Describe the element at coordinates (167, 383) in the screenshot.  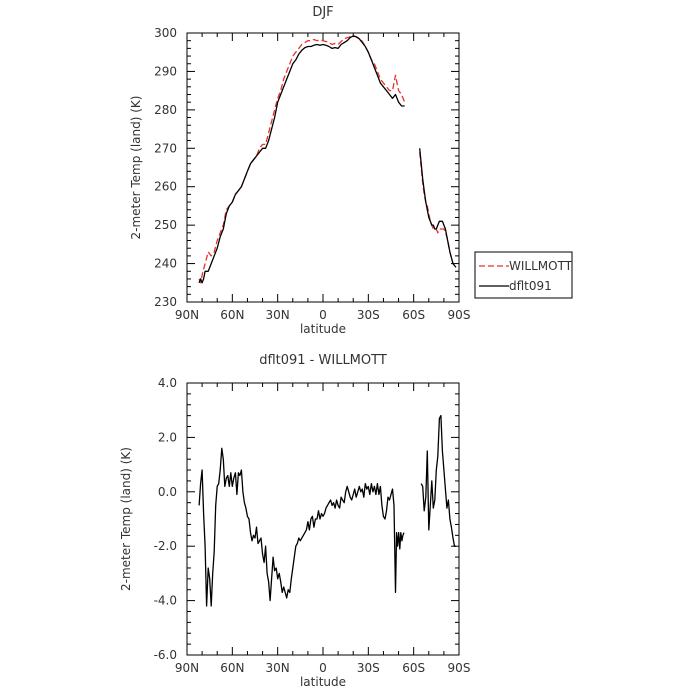
I see `y-tick-label: 4.0` at that location.